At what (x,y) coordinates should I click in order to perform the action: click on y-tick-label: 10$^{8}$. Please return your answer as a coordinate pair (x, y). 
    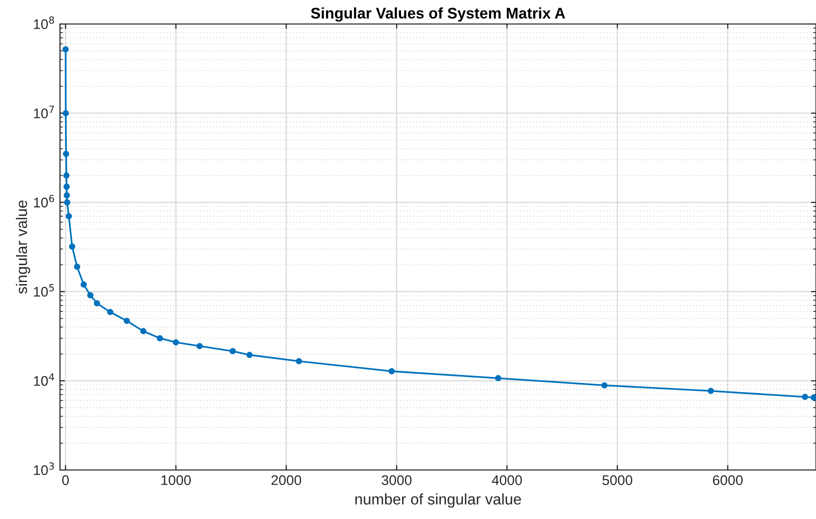
    Looking at the image, I should click on (44, 23).